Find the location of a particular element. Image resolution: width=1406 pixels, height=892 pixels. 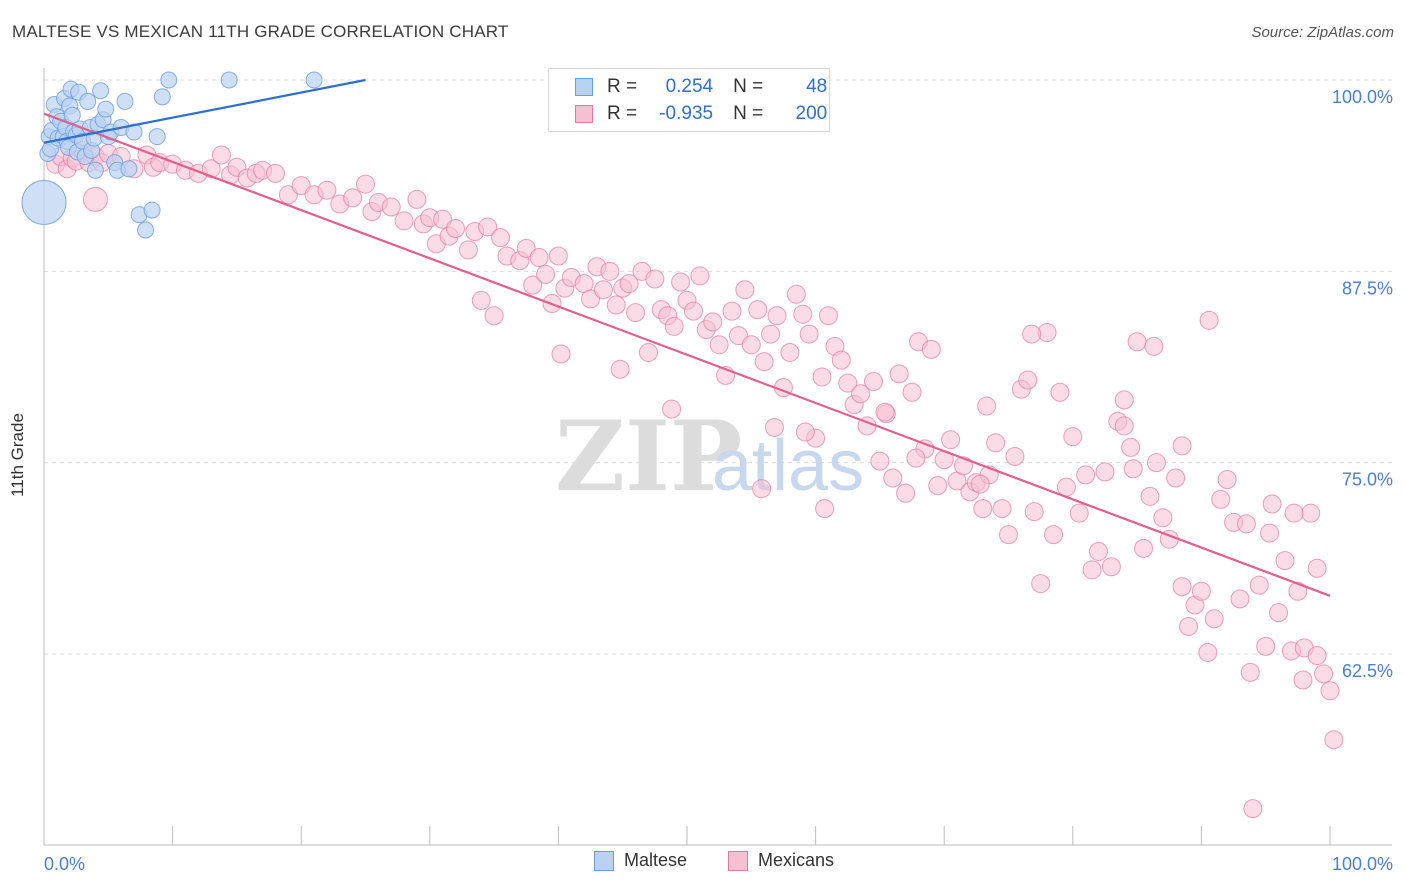

bottom-legend-mexicans: Mexicans is located at coordinates (781, 860).